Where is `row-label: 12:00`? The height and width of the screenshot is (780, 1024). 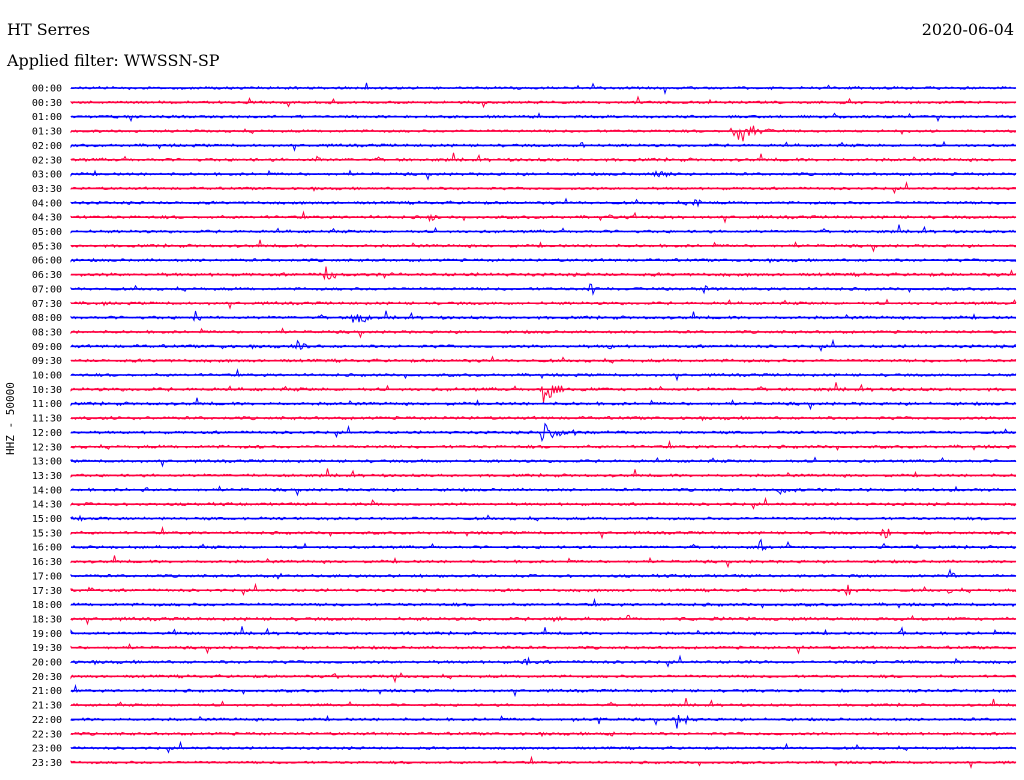 row-label: 12:00 is located at coordinates (47, 433).